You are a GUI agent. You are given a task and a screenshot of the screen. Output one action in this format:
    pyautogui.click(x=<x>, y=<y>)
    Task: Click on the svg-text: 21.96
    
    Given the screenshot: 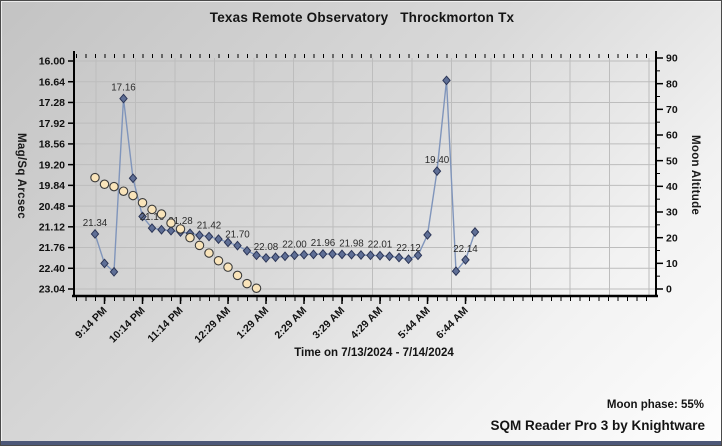 What is the action you would take?
    pyautogui.click(x=323, y=243)
    